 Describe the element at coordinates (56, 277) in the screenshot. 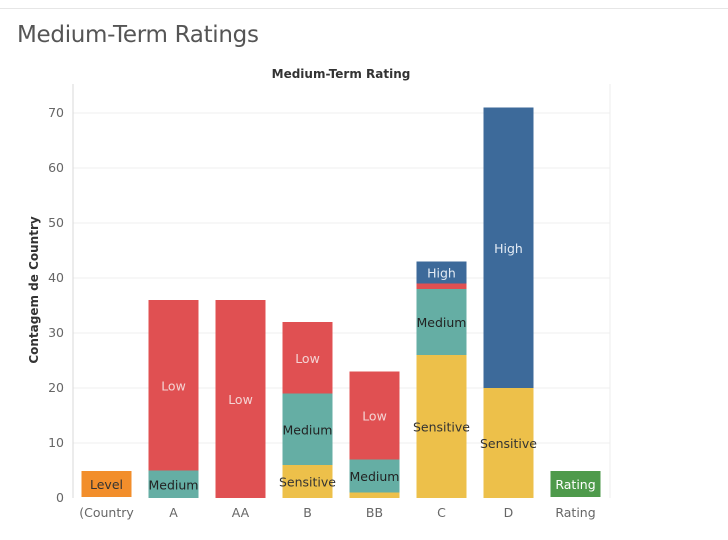

I see `y-tick-label: 40` at that location.